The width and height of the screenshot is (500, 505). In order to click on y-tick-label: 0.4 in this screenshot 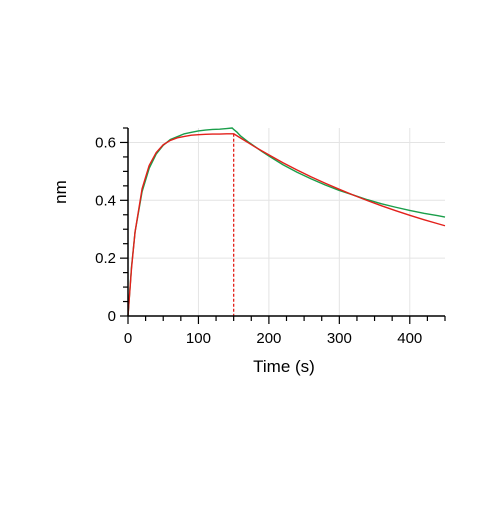, I will do `click(105, 200)`.